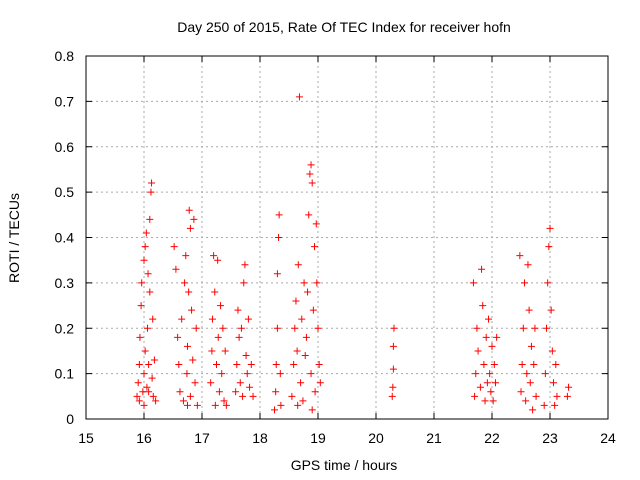  I want to click on x-tick-label: 17, so click(202, 438).